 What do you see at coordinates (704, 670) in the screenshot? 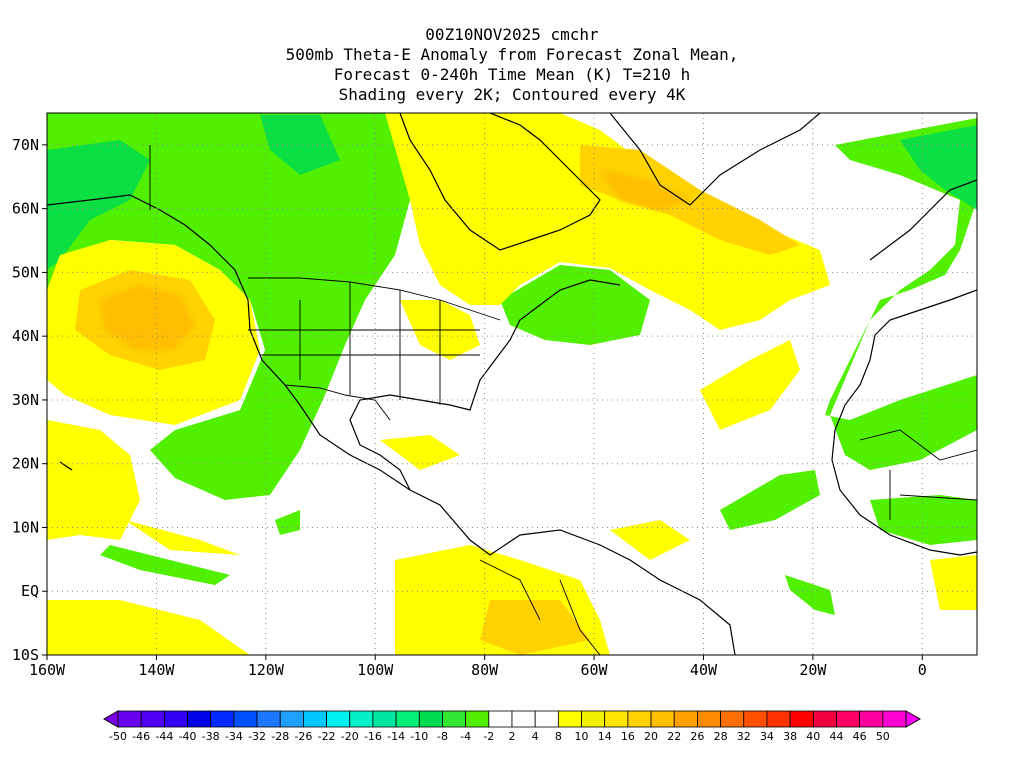
I see `lon-tick-label: 40W` at bounding box center [704, 670].